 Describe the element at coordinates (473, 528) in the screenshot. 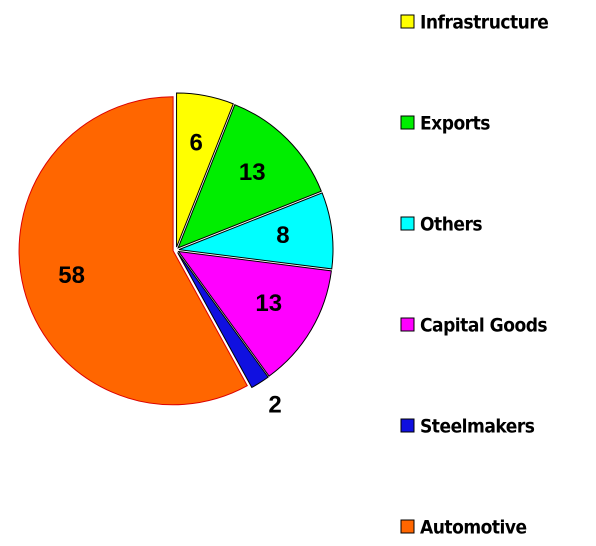

I see `legend-label: Automotive` at that location.